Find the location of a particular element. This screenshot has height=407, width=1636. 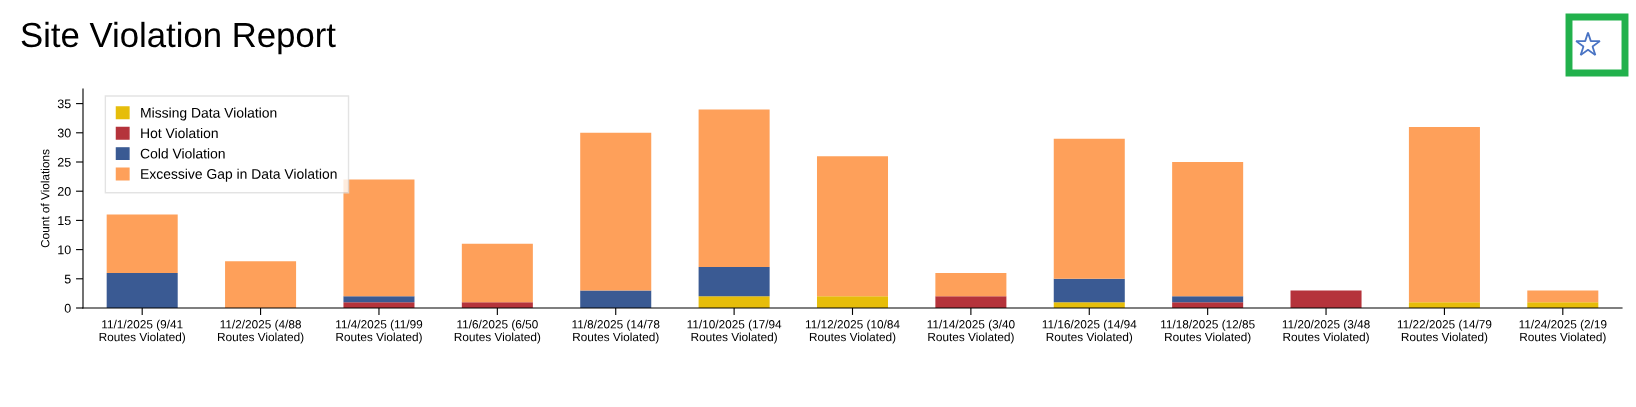

legend-label: Missing Data Violation is located at coordinates (209, 114).